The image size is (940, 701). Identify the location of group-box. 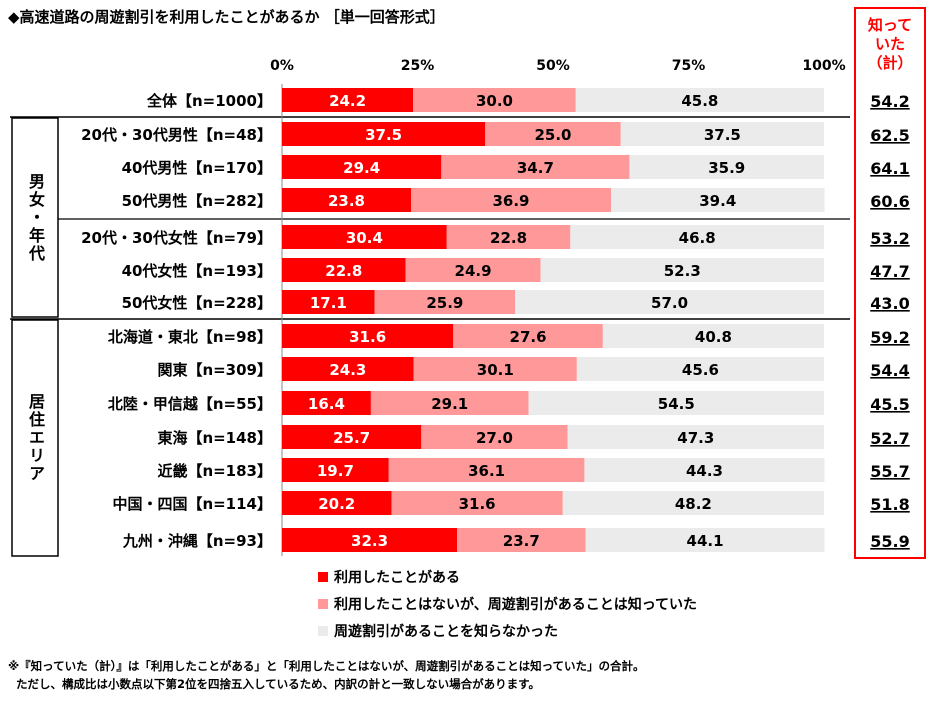
(35, 438).